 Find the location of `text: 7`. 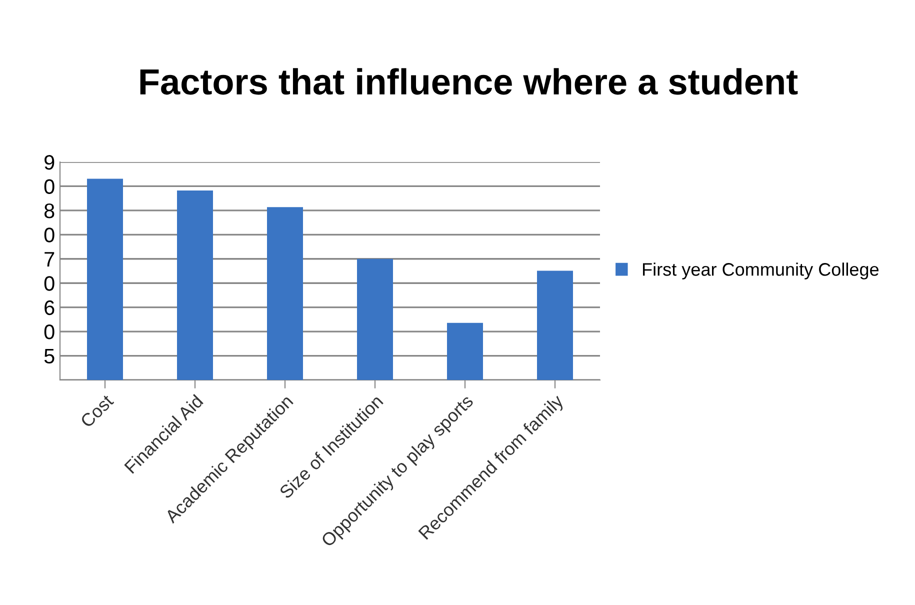

text: 7 is located at coordinates (49, 259).